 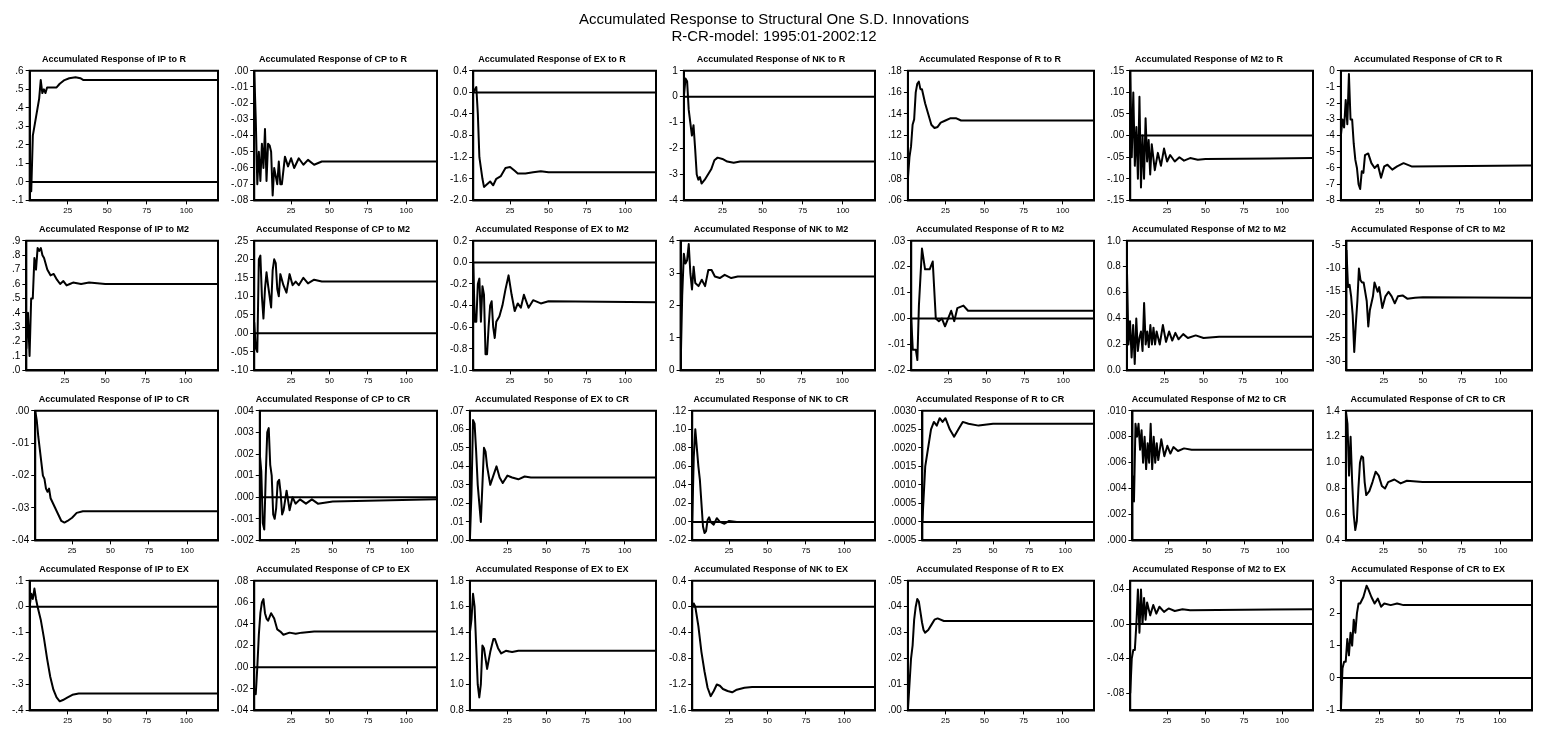 What do you see at coordinates (1332, 580) in the screenshot?
I see `y-tick-label: 3` at bounding box center [1332, 580].